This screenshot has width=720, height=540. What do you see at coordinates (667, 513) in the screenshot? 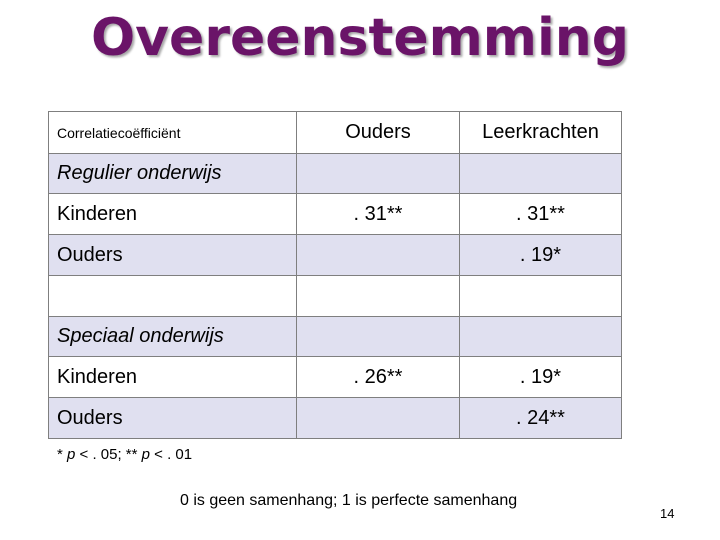
I see `page-number: 14` at bounding box center [667, 513].